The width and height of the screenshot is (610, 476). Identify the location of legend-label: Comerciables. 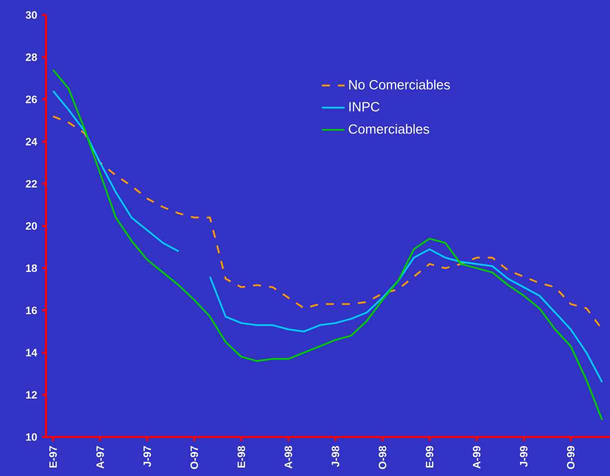
(389, 129).